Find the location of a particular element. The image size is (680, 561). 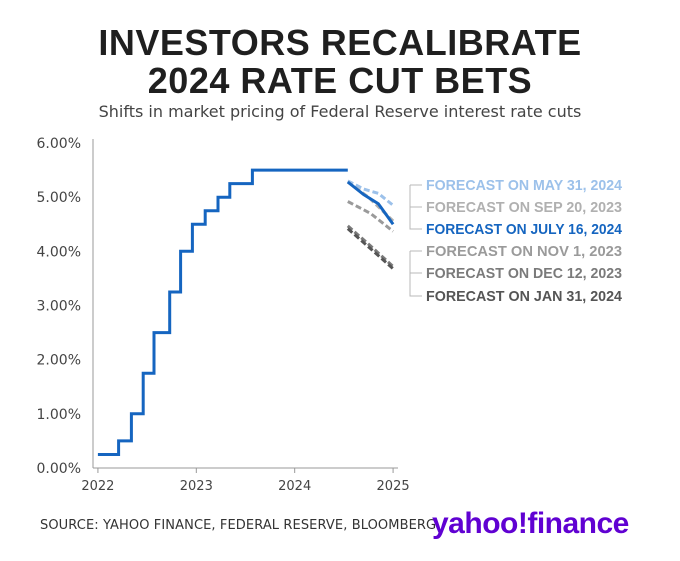

chart-title-line-1: INVESTORS RECALIBRATE is located at coordinates (340, 42).